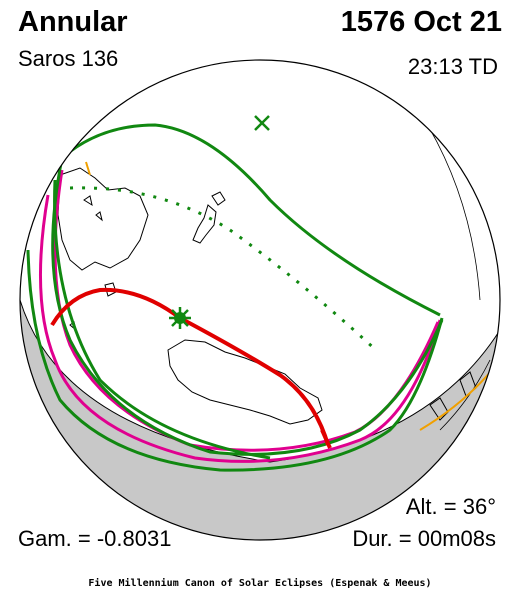 The width and height of the screenshot is (520, 600). What do you see at coordinates (326, 439) in the screenshot?
I see `central-path-end` at bounding box center [326, 439].